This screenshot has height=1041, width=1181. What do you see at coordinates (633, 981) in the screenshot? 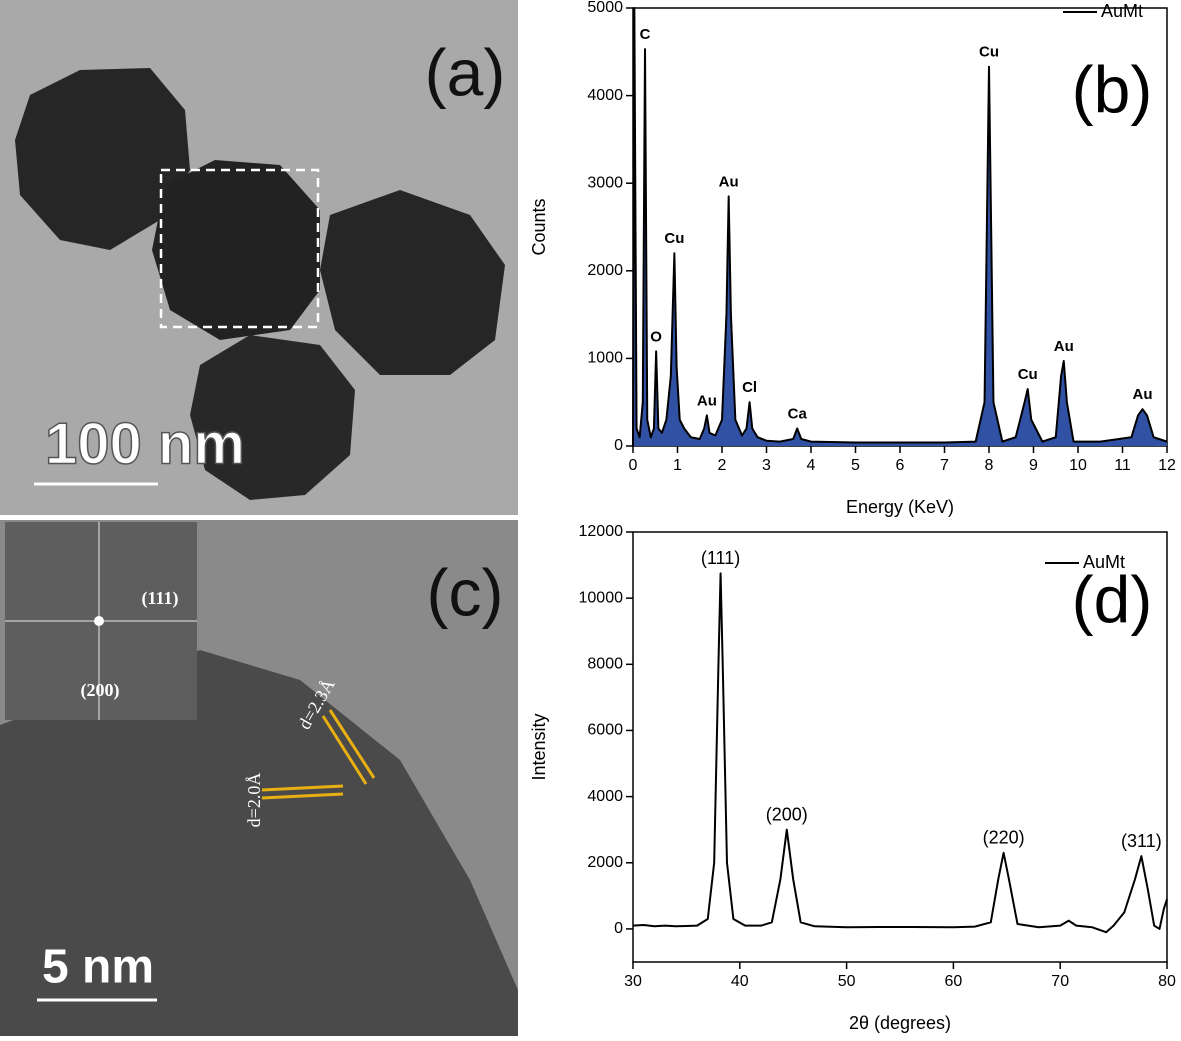
I see `x-tick-label: 30` at bounding box center [633, 981].